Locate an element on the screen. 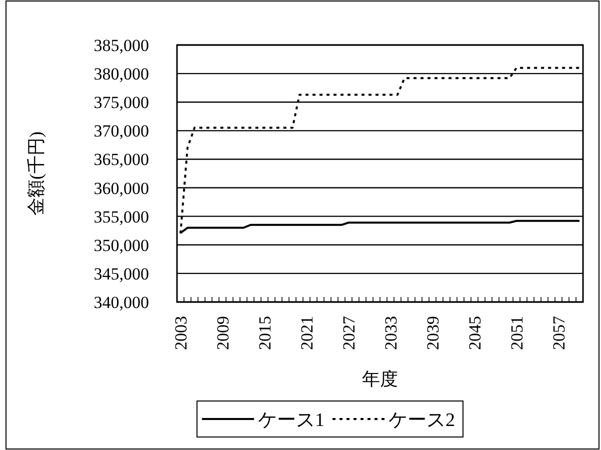  y-tick-label: 360,000 is located at coordinates (121, 188).